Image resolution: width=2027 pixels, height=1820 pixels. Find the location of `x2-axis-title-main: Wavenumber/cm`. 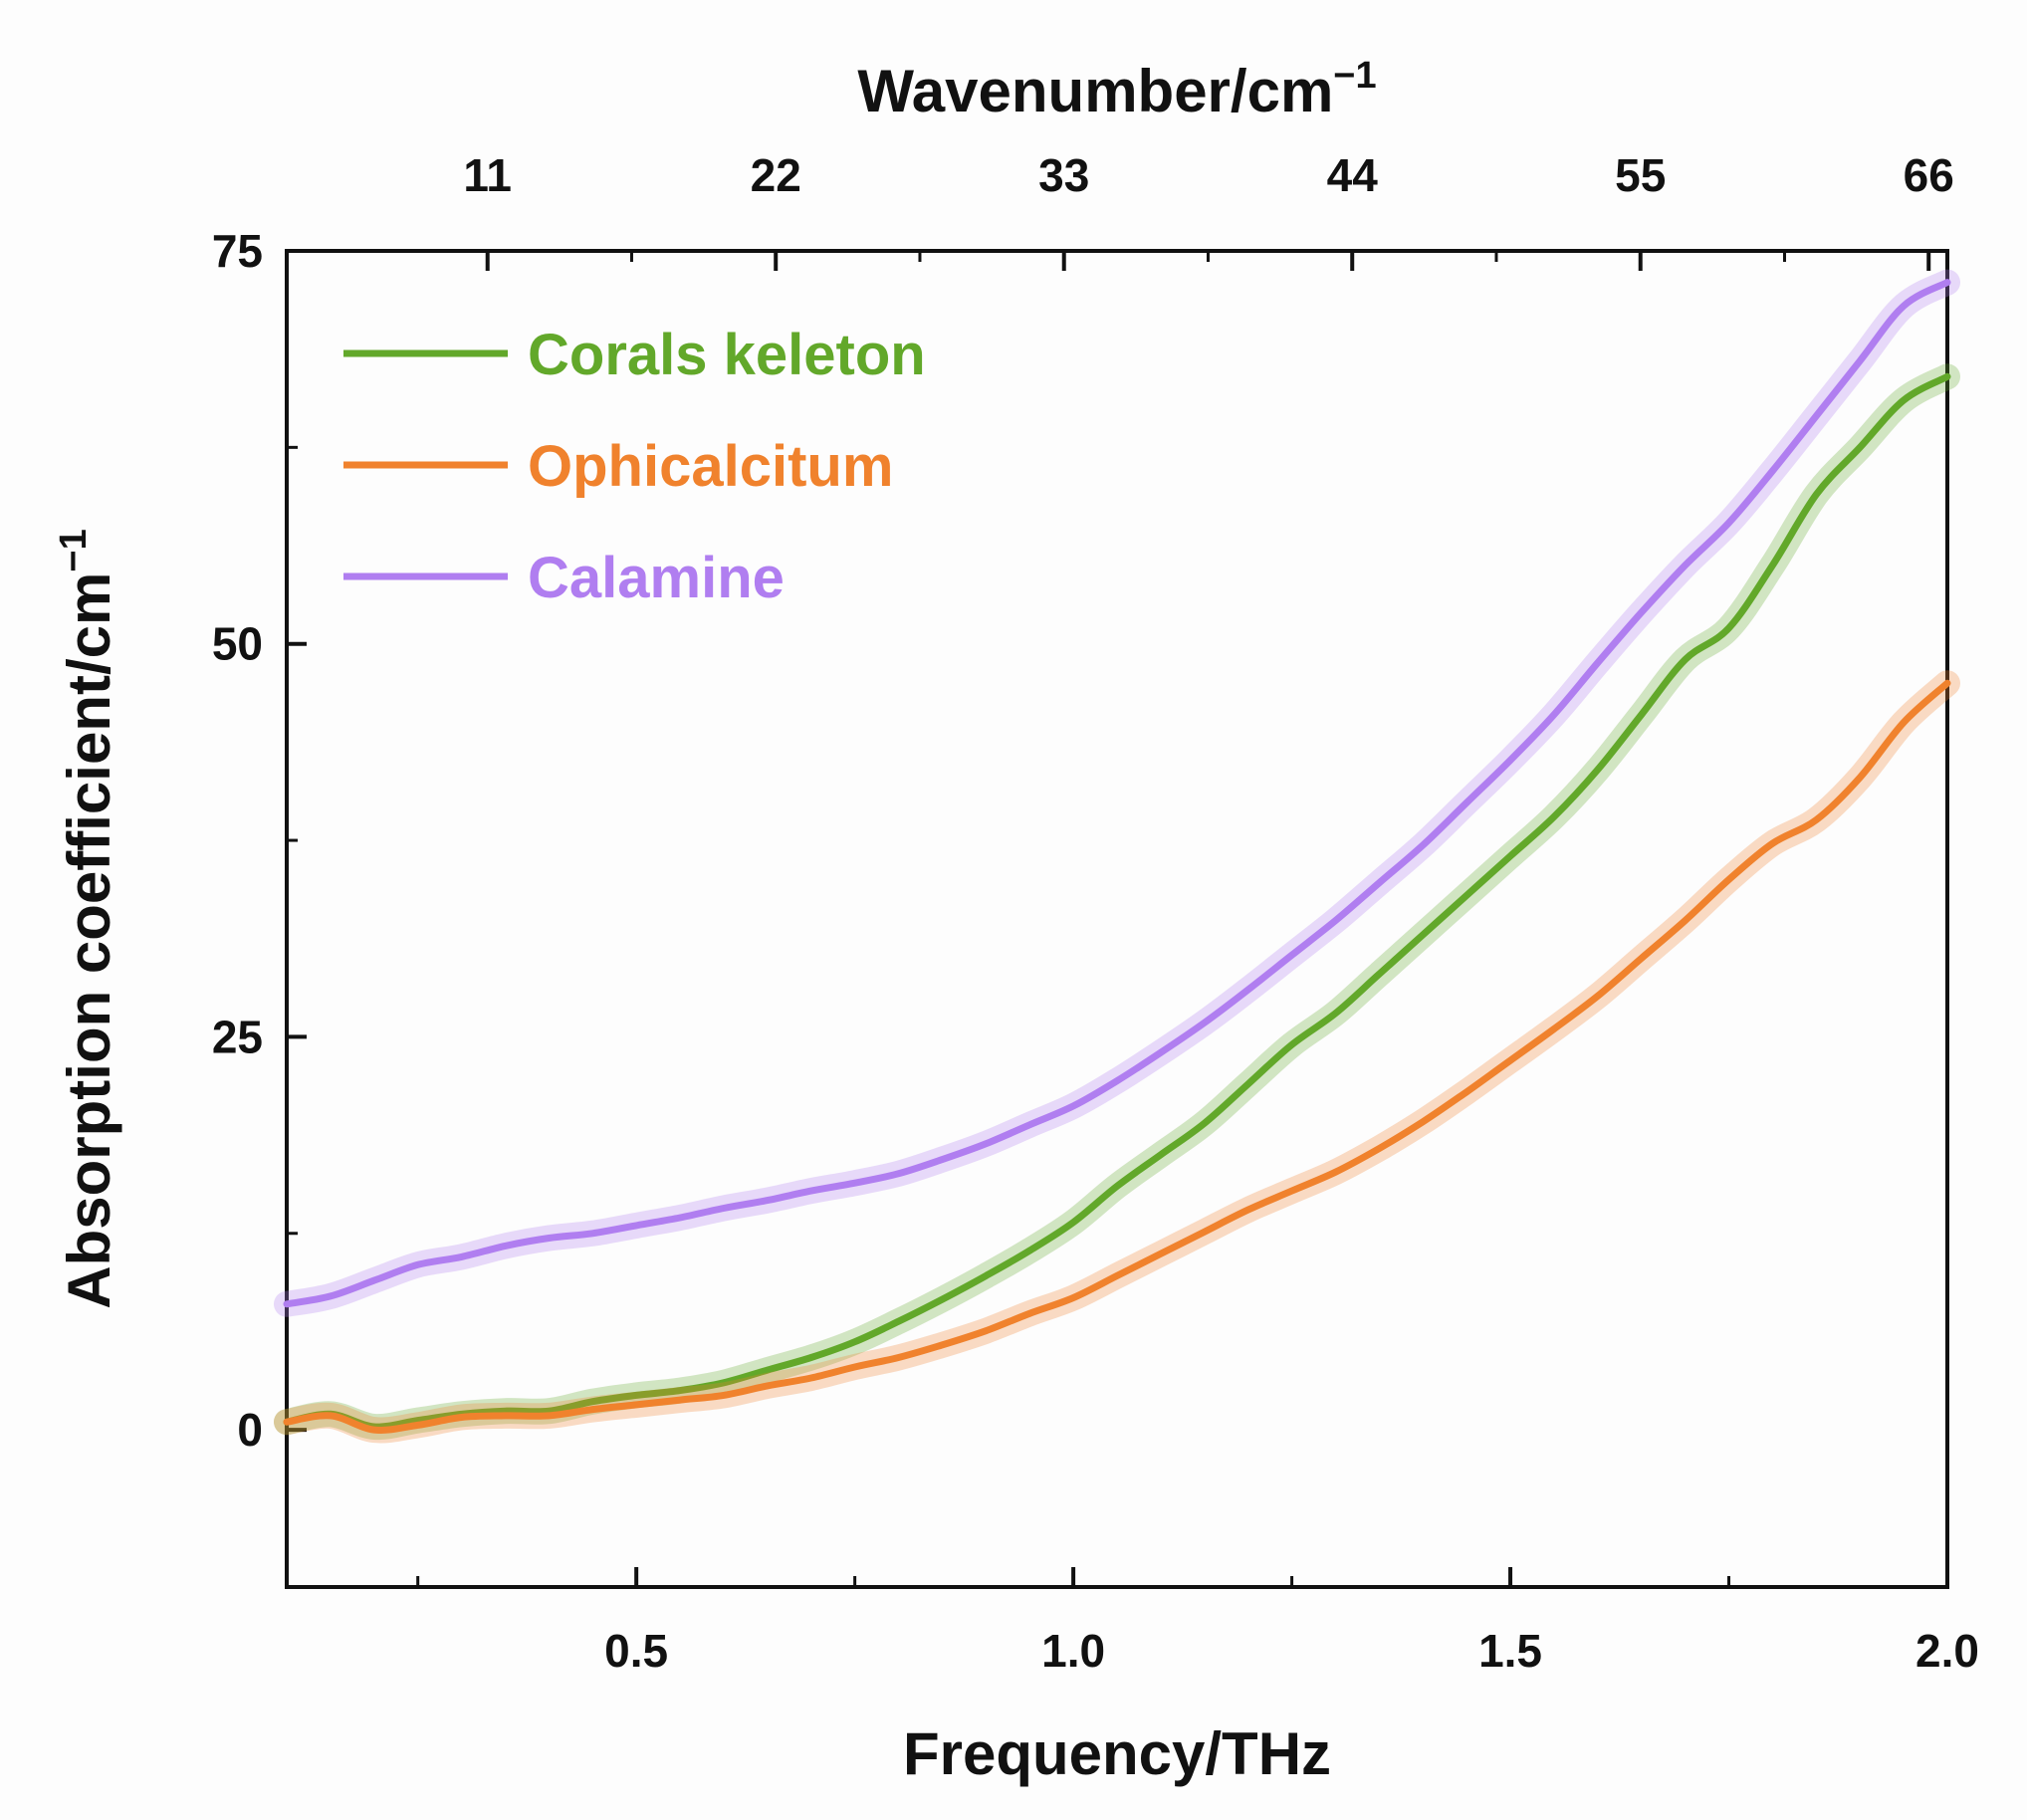

x2-axis-title-main: Wavenumber/cm is located at coordinates (1095, 91).